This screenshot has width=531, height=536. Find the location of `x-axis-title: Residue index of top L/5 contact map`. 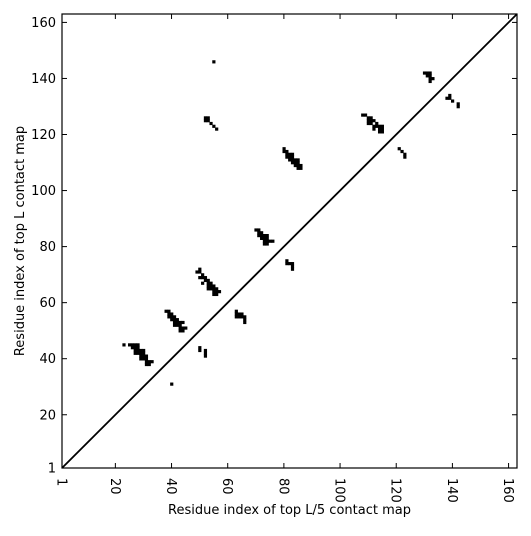

x-axis-title: Residue index of top L/5 contact map is located at coordinates (289, 510).